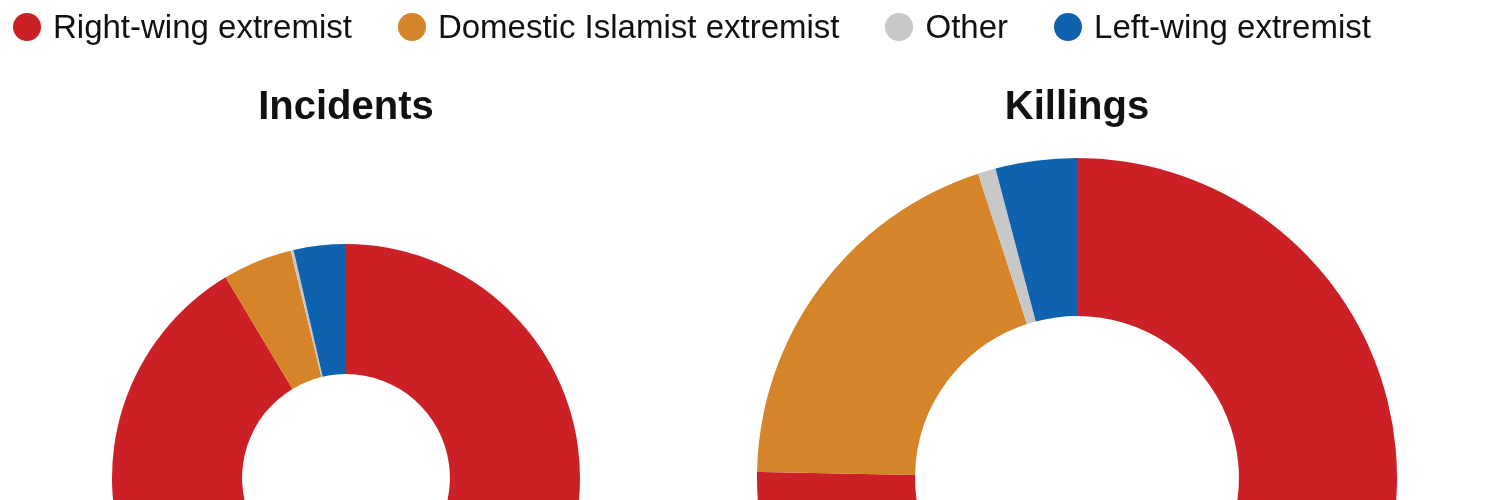  Describe the element at coordinates (1077, 105) in the screenshot. I see `slice-label: Killings` at that location.